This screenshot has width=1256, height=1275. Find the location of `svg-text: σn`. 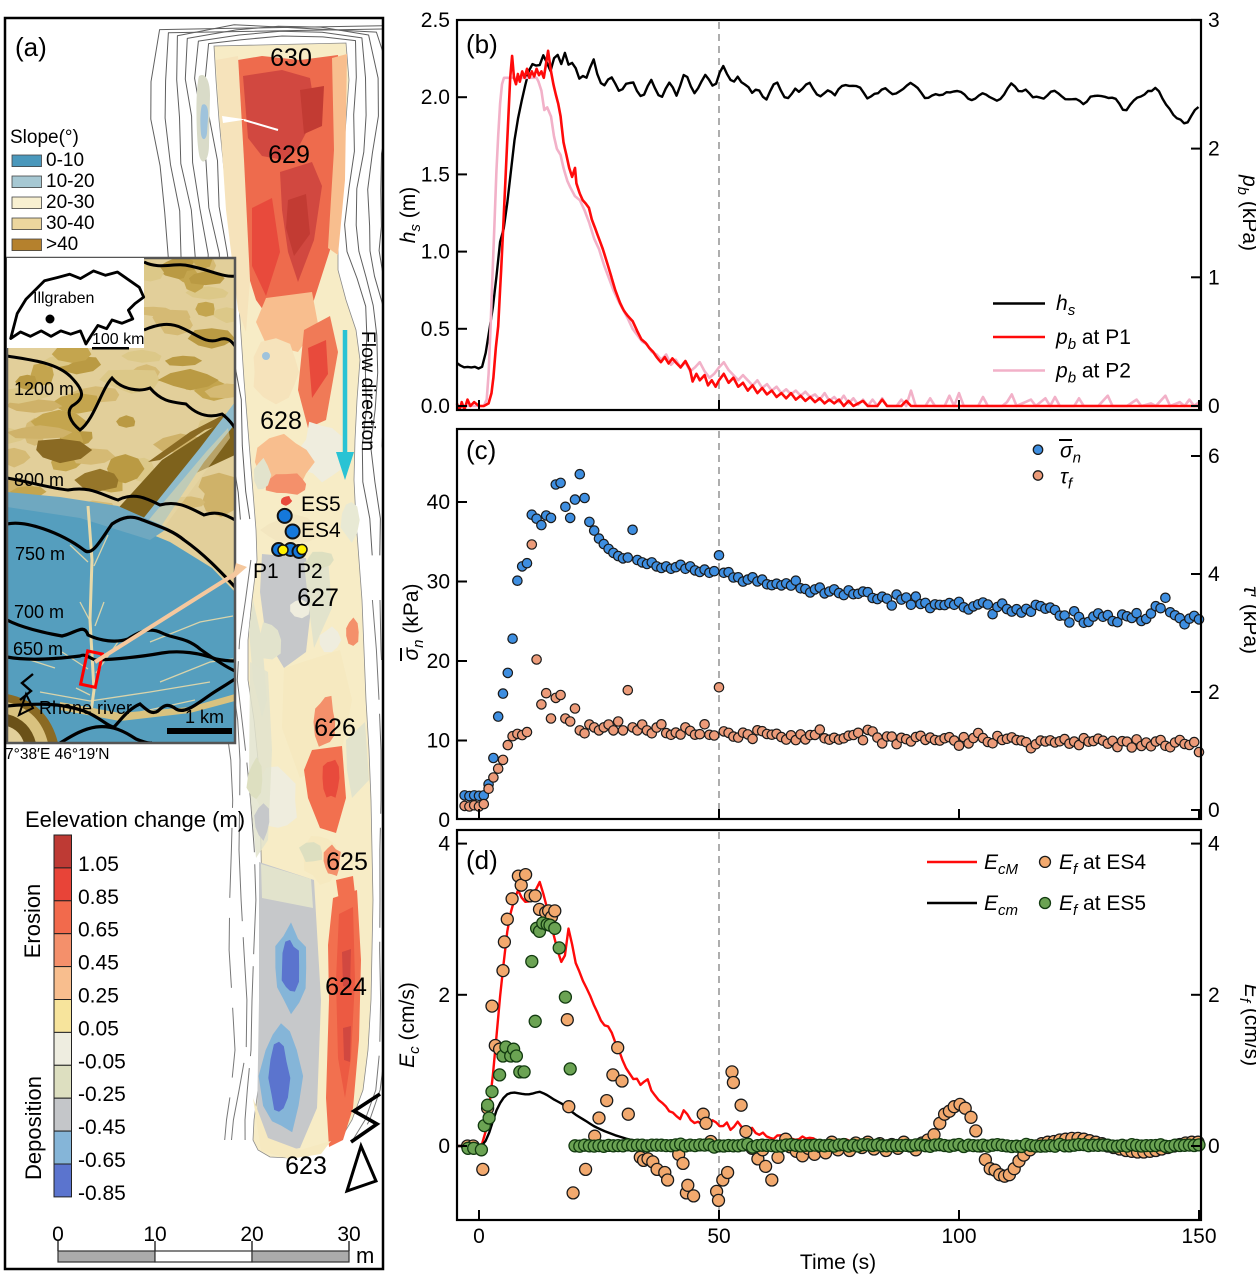

svg-text: σn is located at coordinates (1070, 453).